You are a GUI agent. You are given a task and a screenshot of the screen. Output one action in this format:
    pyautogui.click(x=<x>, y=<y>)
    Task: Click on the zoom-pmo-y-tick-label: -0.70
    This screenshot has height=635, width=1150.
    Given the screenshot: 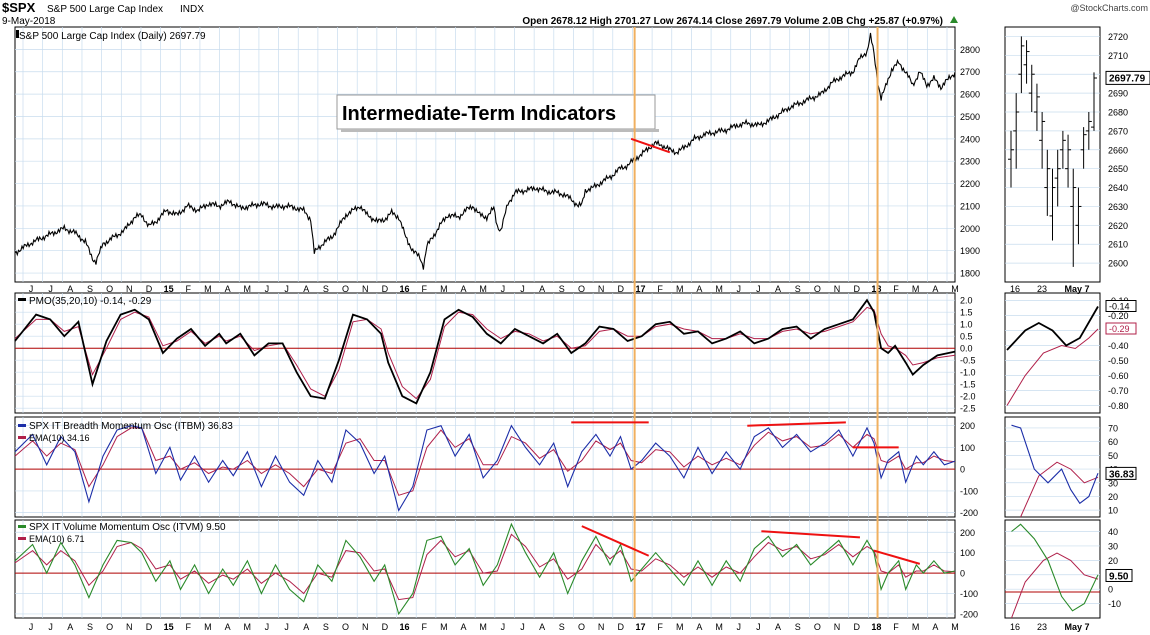 What is the action you would take?
    pyautogui.click(x=1118, y=391)
    